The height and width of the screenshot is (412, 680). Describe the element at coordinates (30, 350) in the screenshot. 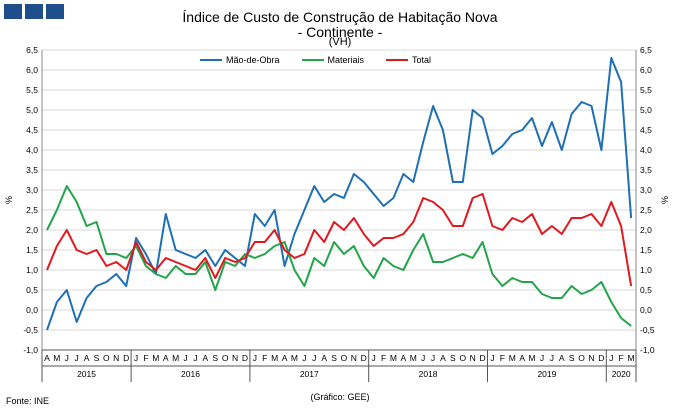

I see `y-tick-label-left: -1,0` at that location.